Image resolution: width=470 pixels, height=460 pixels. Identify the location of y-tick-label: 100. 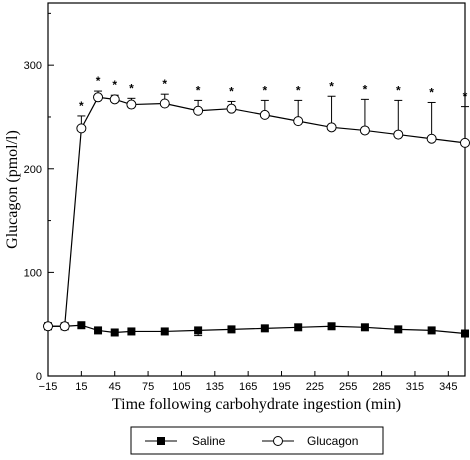
(33, 273).